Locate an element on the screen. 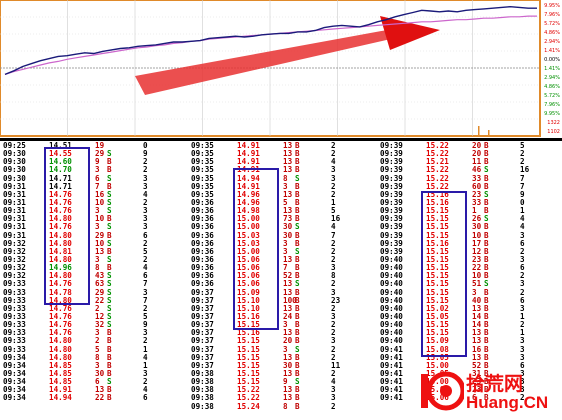 The width and height of the screenshot is (562, 420). tick-time: 09:36 is located at coordinates (202, 219).